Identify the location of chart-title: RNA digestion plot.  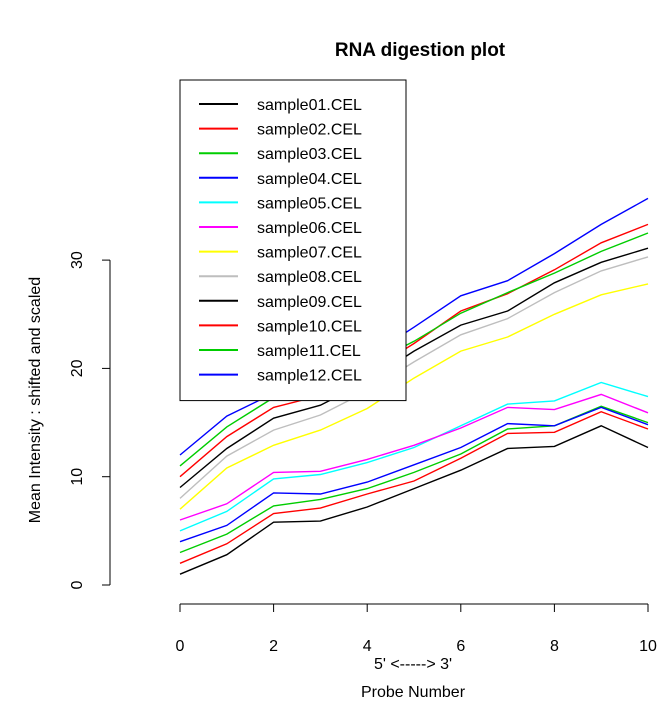
(420, 50).